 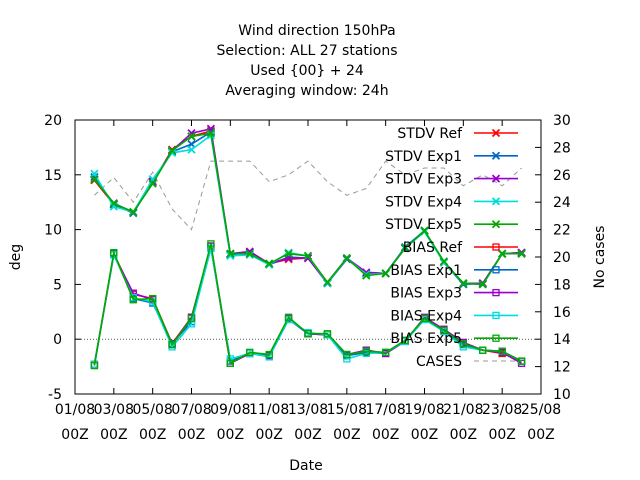 What do you see at coordinates (308, 195) in the screenshot?
I see `series-cases` at bounding box center [308, 195].